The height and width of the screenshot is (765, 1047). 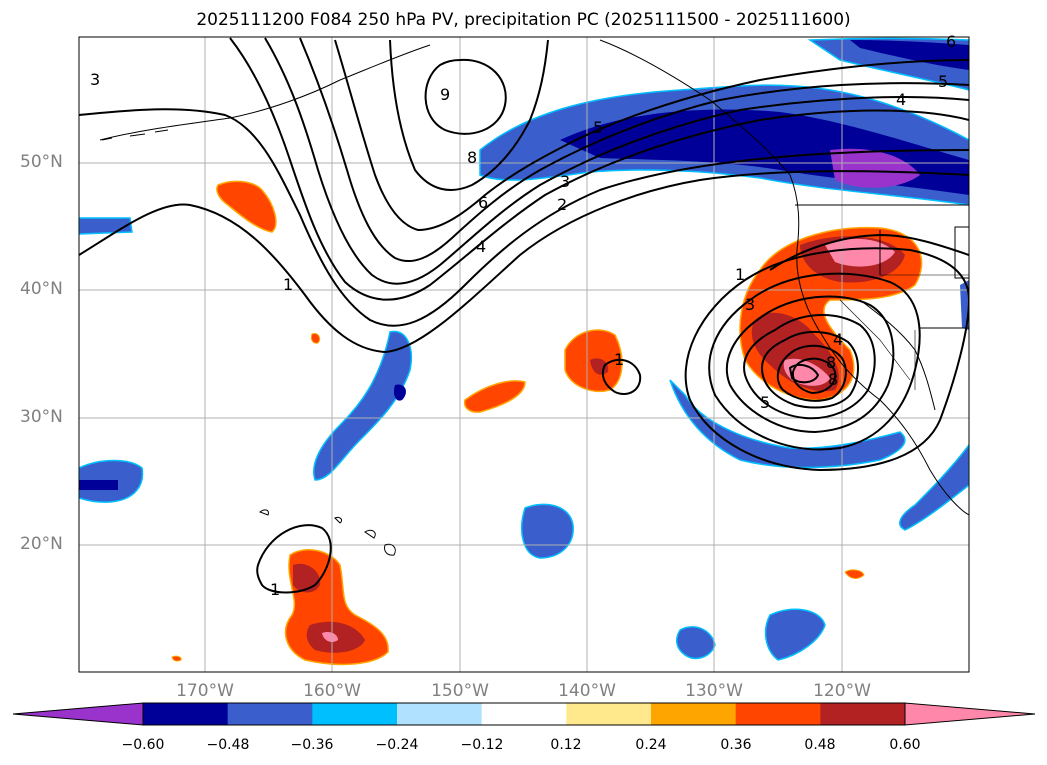 I want to click on contour-label: 9, so click(x=445, y=94).